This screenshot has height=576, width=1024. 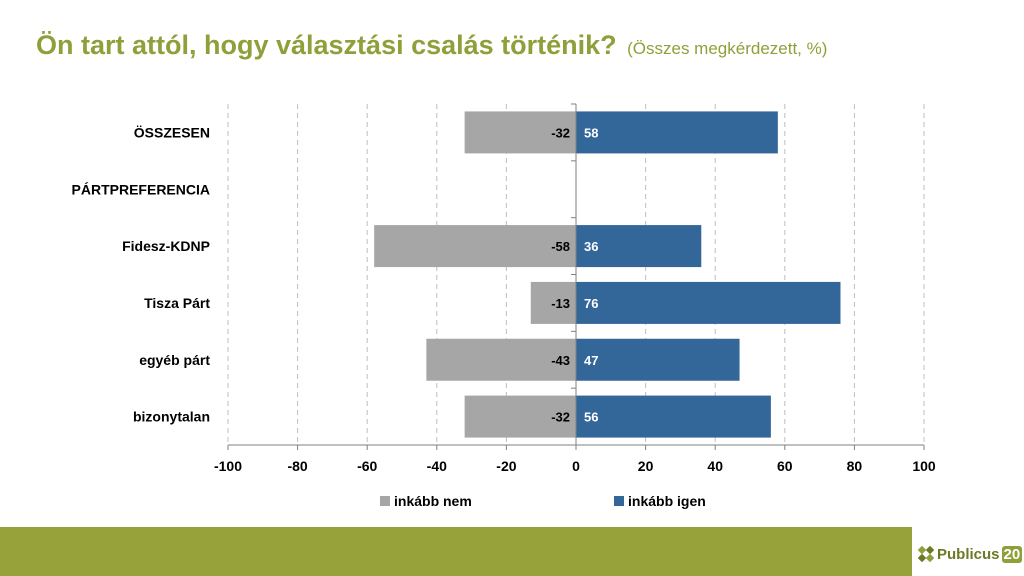 What do you see at coordinates (433, 501) in the screenshot?
I see `legend-label: inkább nem` at bounding box center [433, 501].